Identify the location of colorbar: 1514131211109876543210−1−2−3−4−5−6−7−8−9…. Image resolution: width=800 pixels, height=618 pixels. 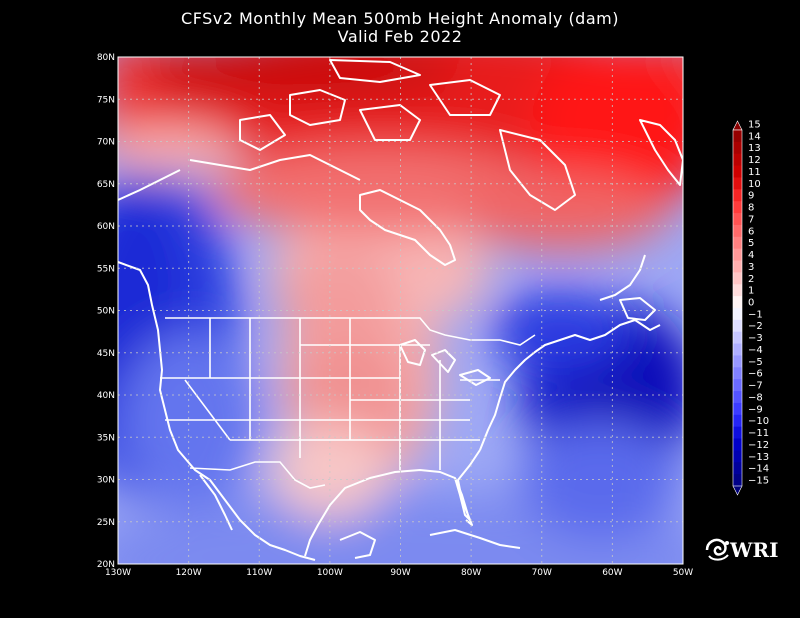
(750, 308).